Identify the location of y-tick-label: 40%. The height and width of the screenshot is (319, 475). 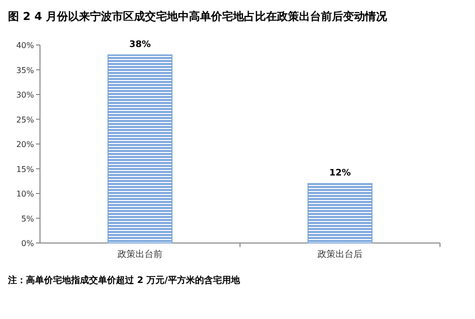
(25, 45).